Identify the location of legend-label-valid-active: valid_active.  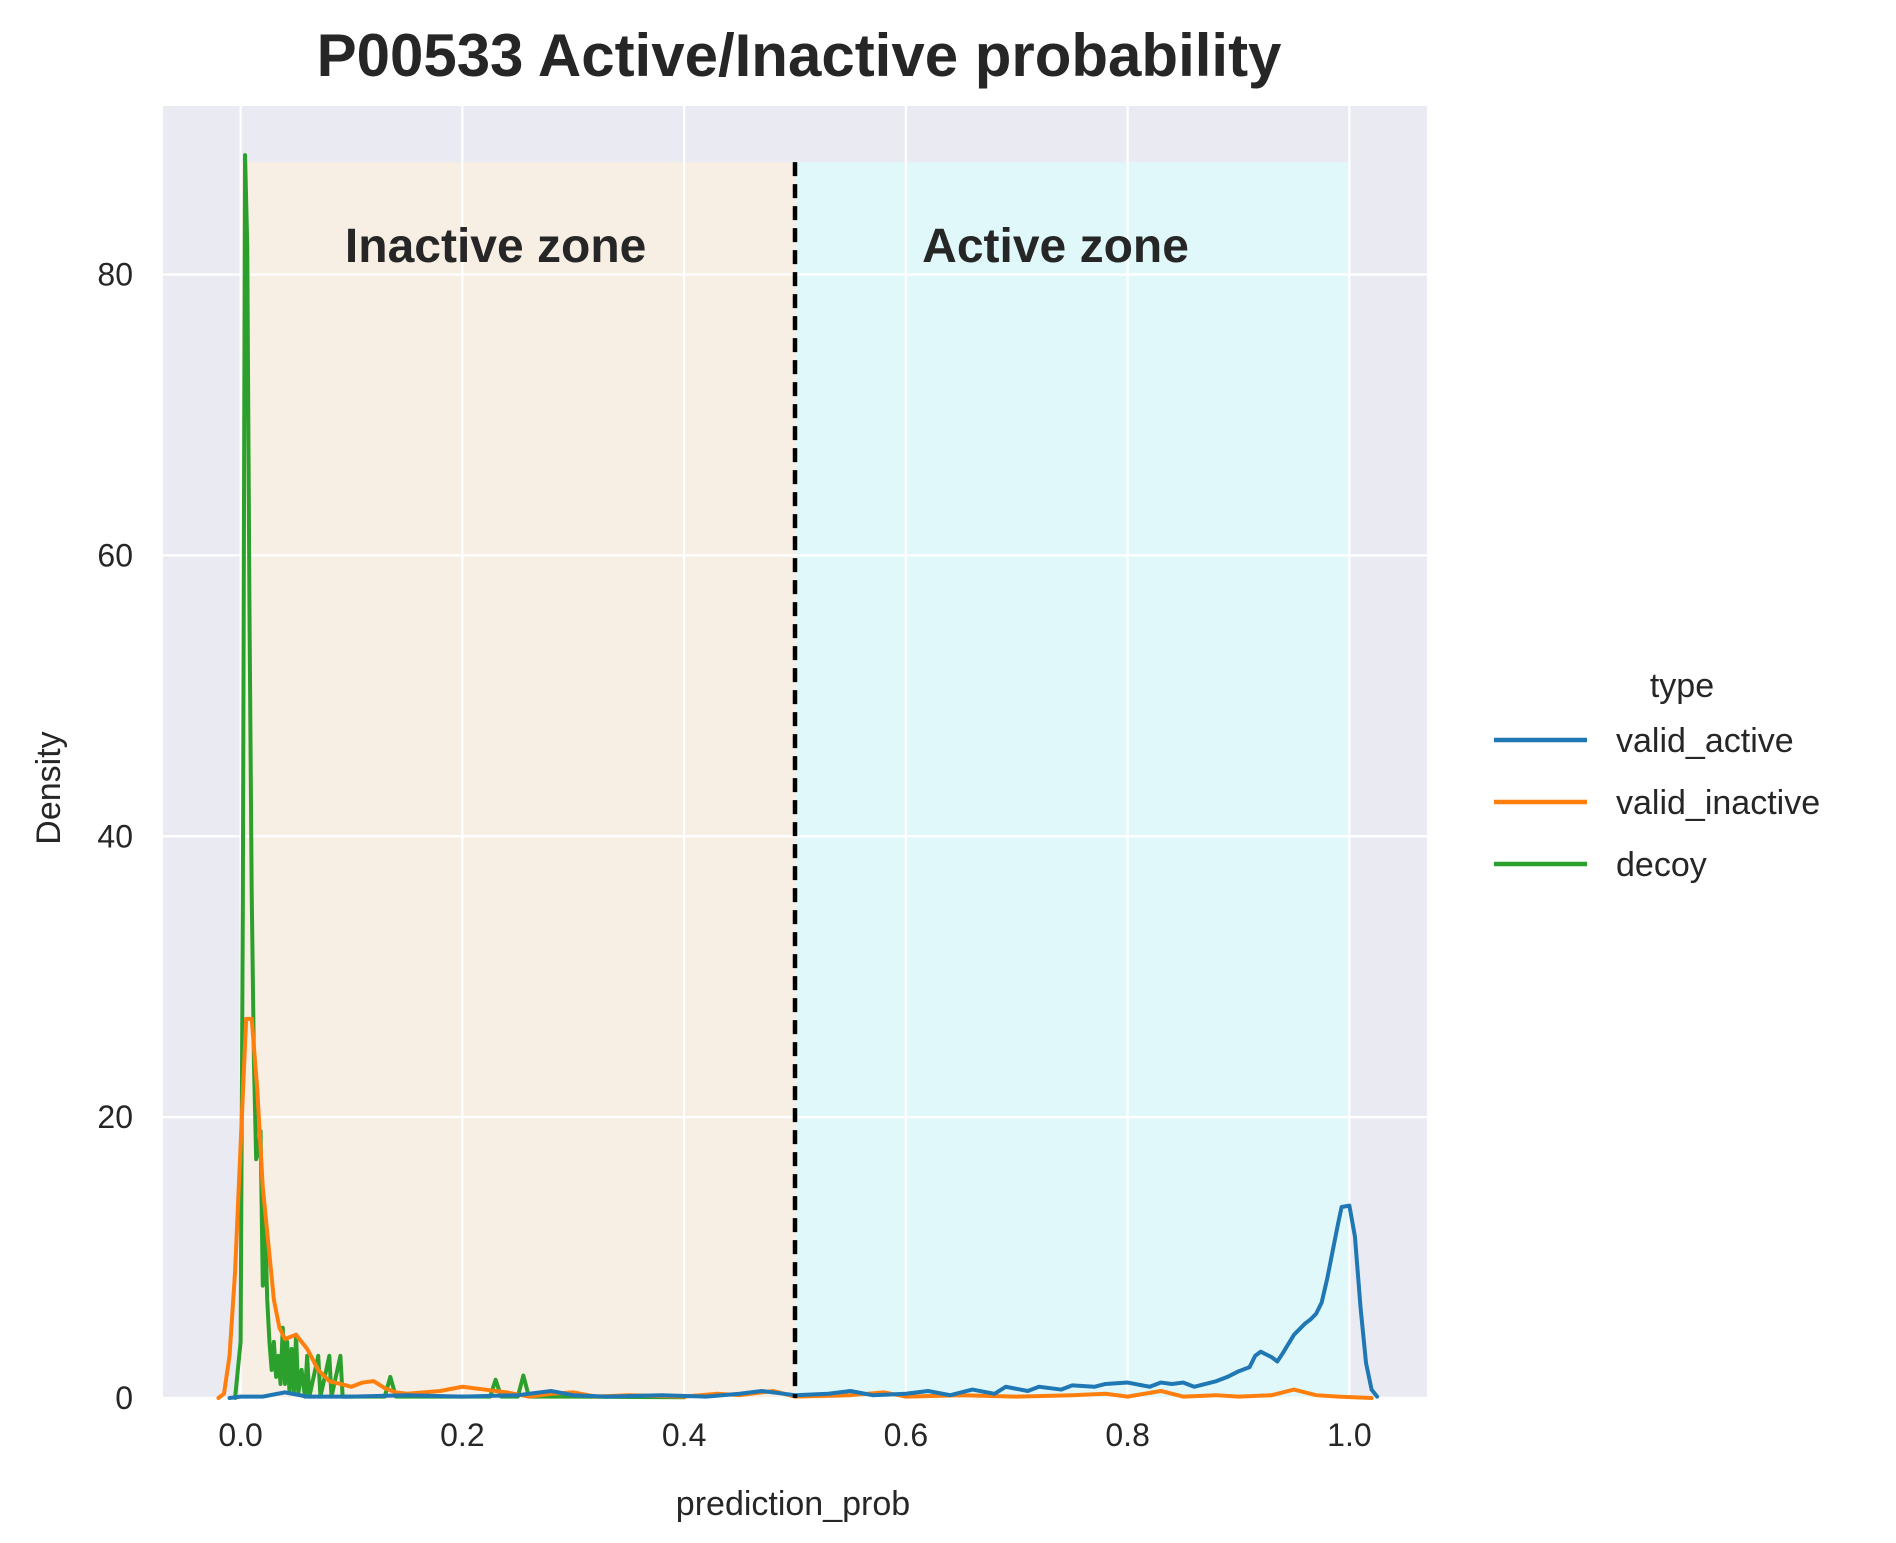
(1705, 741).